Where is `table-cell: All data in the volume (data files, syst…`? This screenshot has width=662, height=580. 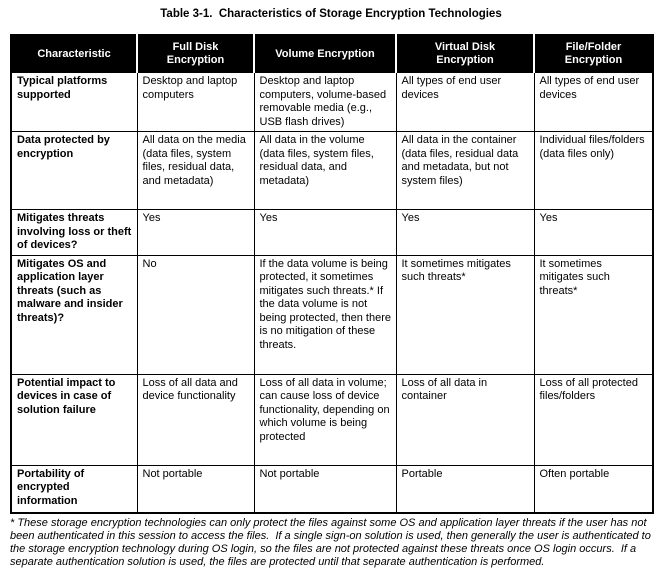 table-cell: All data in the volume (data files, syst… is located at coordinates (325, 170).